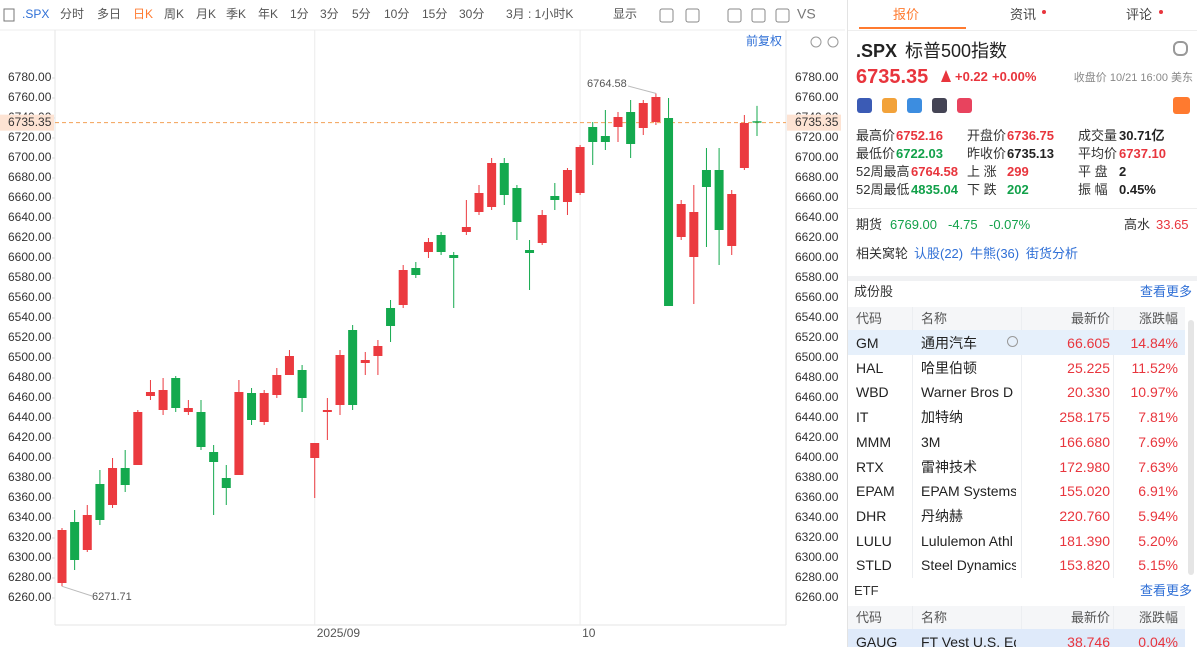 The image size is (1197, 647). What do you see at coordinates (942, 515) in the screenshot?
I see `cell: 丹纳赫` at bounding box center [942, 515].